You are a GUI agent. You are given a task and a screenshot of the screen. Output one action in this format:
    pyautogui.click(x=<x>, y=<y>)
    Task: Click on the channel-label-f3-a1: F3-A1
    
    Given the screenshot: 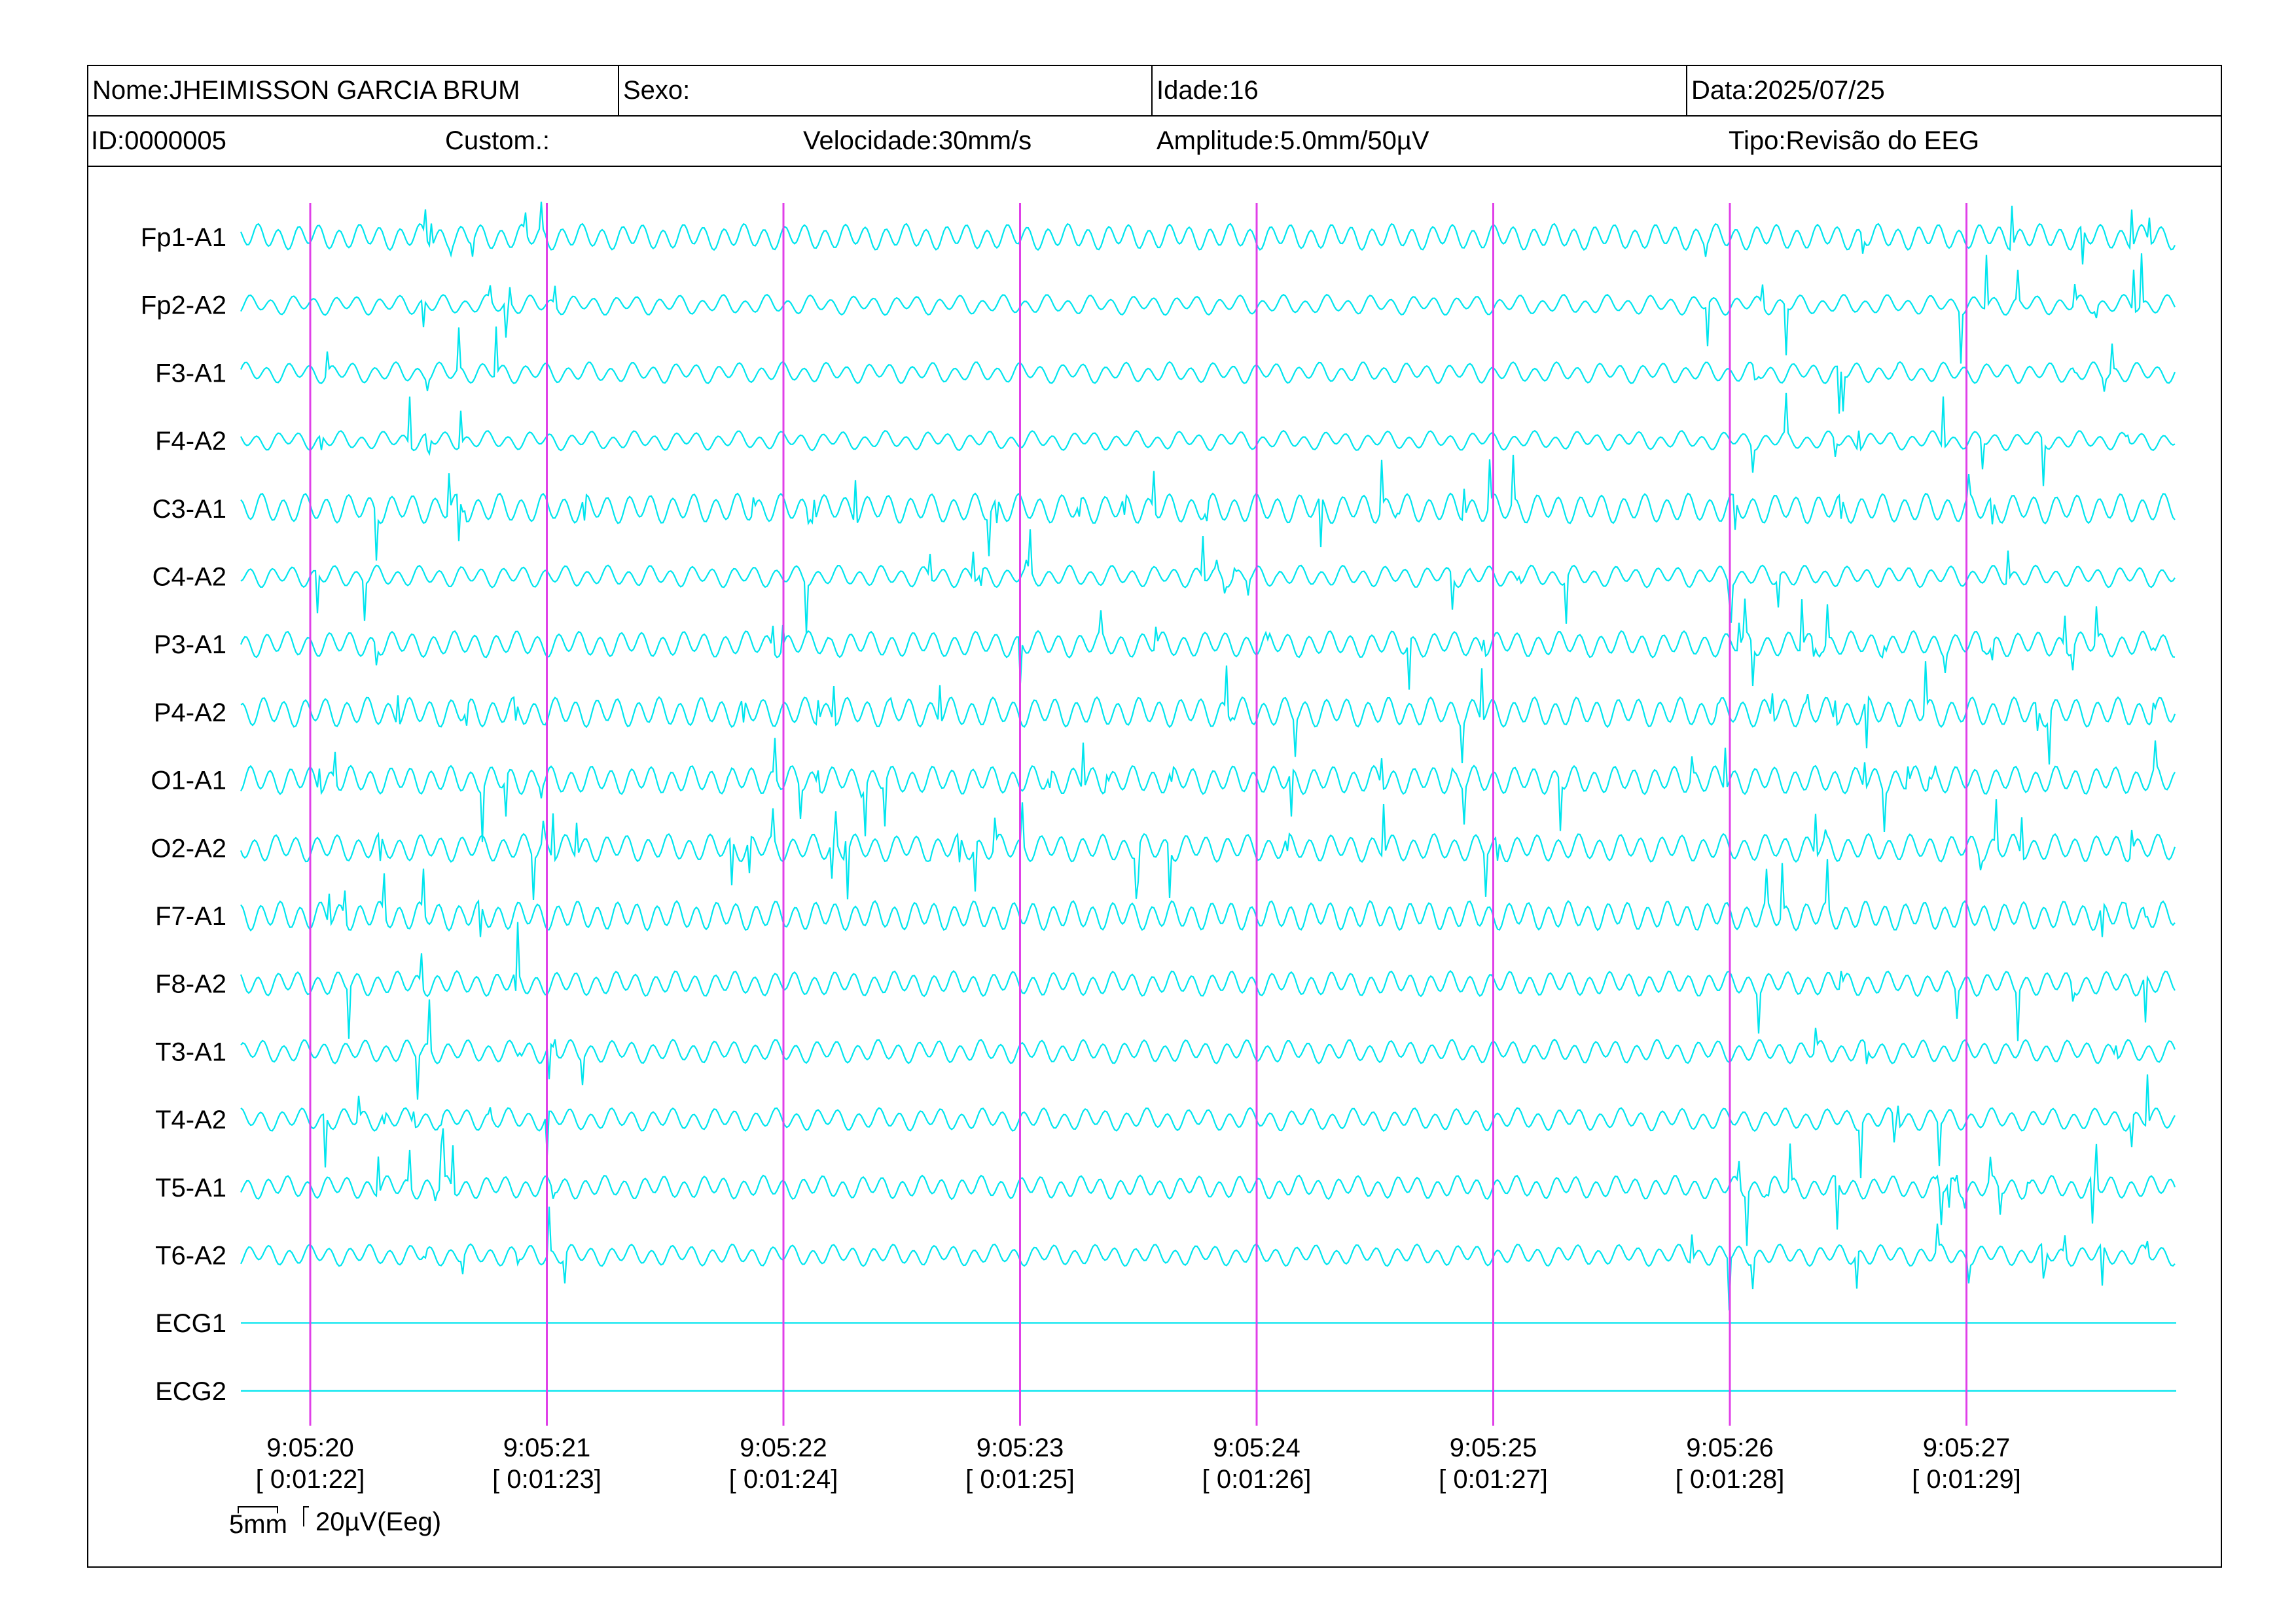 What is the action you would take?
    pyautogui.click(x=191, y=373)
    